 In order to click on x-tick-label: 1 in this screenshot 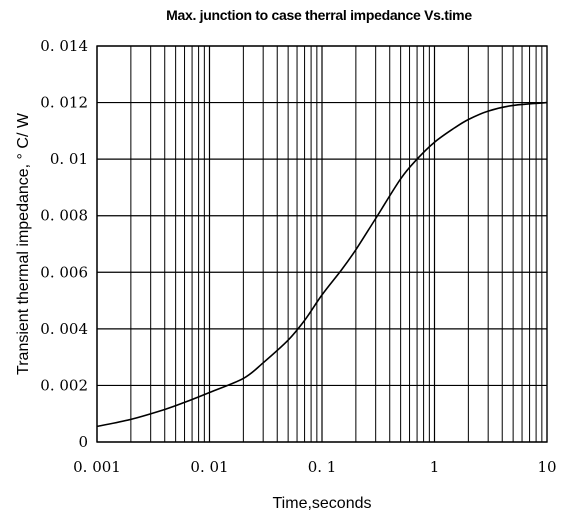, I will do `click(435, 467)`.